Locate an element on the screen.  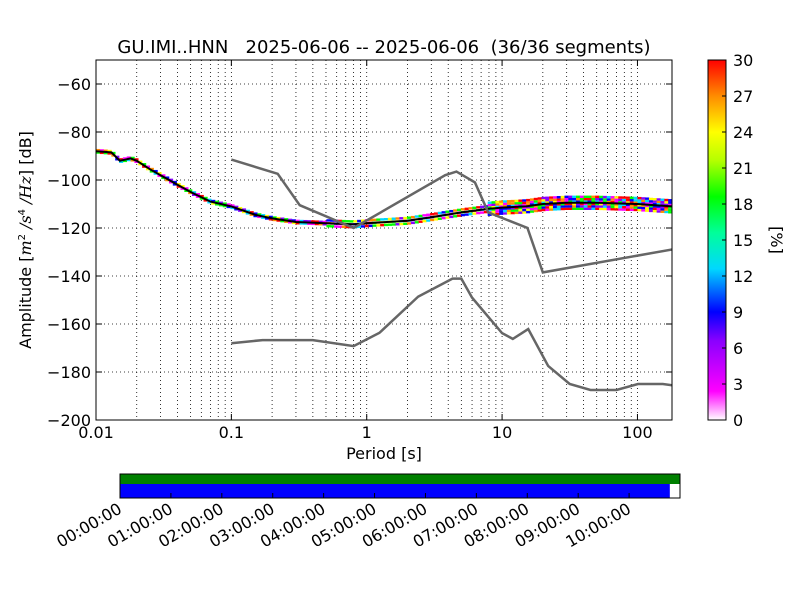
psd-histogram is located at coordinates (384, 188).